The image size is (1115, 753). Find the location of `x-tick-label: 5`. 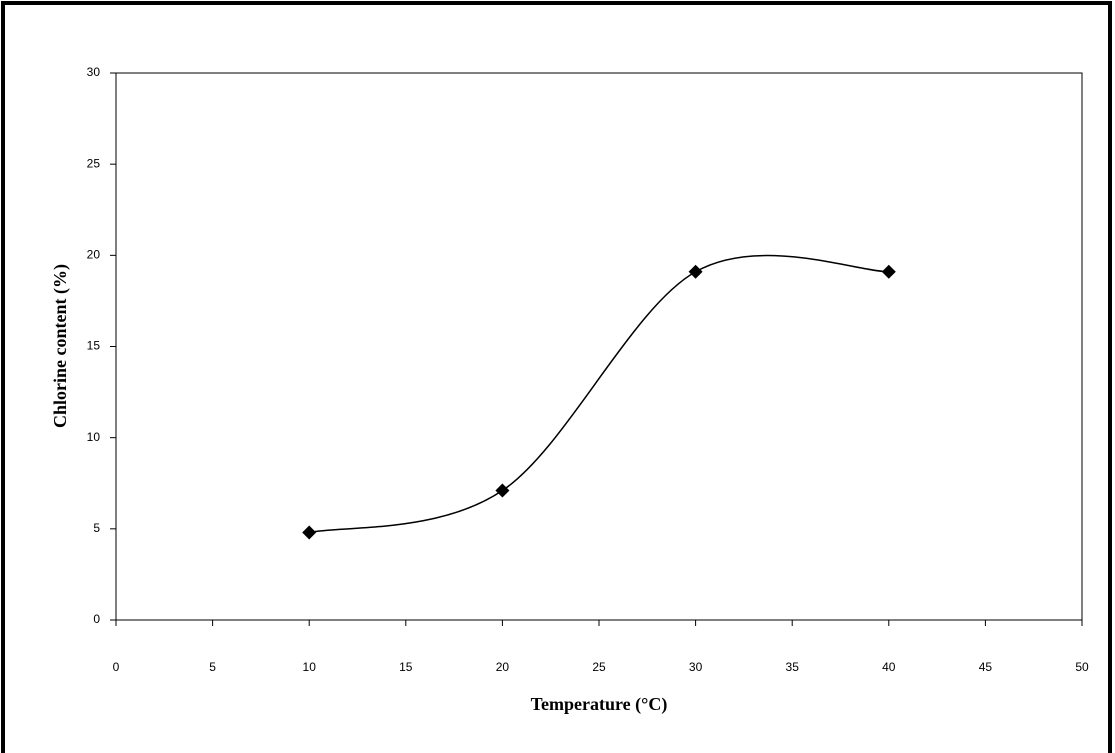

x-tick-label: 5 is located at coordinates (212, 667).